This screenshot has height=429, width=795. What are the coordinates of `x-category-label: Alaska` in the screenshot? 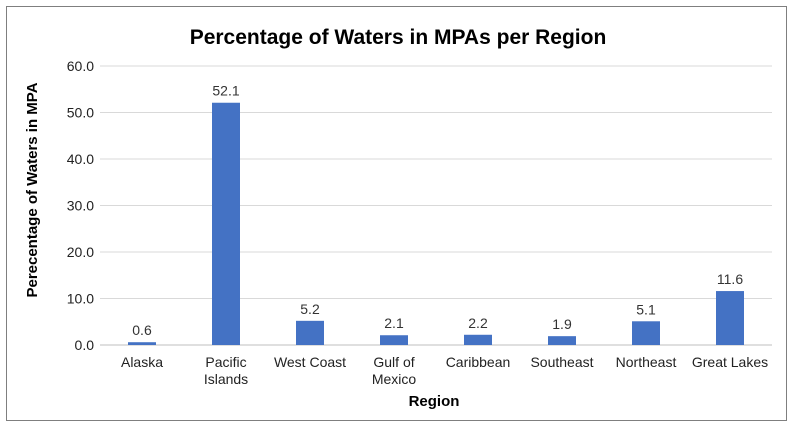 It's located at (142, 362).